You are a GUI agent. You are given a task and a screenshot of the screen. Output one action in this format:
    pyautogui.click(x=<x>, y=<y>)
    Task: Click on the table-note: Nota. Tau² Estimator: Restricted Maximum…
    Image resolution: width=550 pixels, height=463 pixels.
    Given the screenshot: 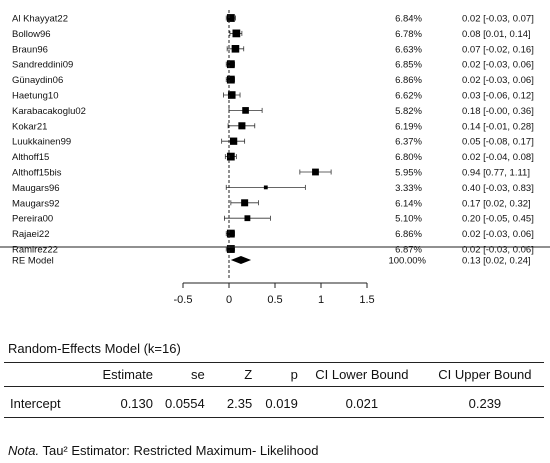 What is the action you would take?
    pyautogui.click(x=163, y=450)
    